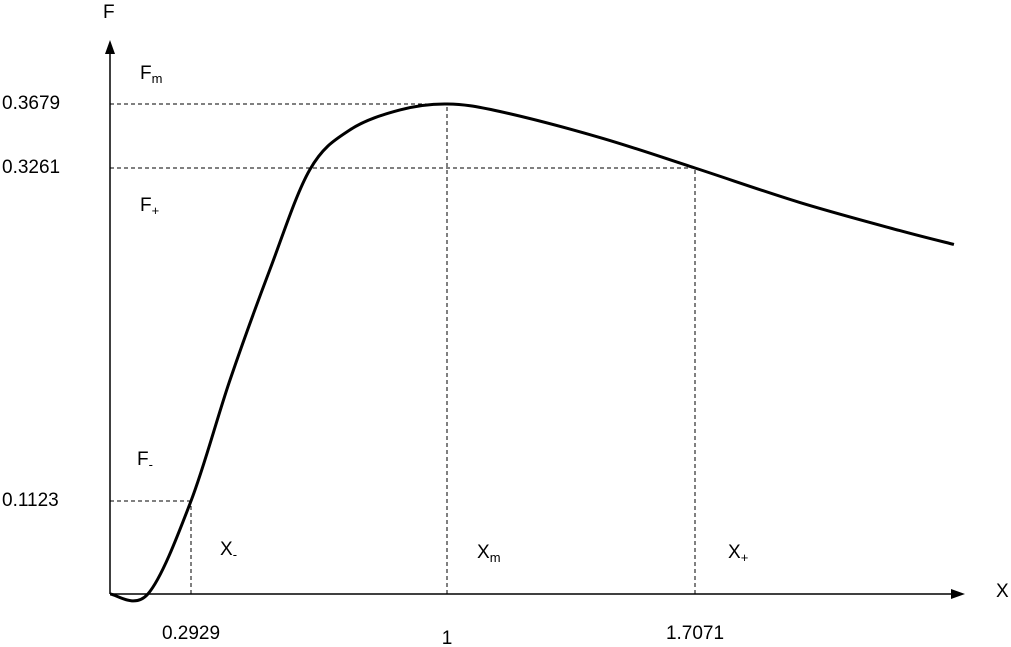 This screenshot has height=647, width=1011. Describe the element at coordinates (110, 47) in the screenshot. I see `y-axis-arrow` at that location.